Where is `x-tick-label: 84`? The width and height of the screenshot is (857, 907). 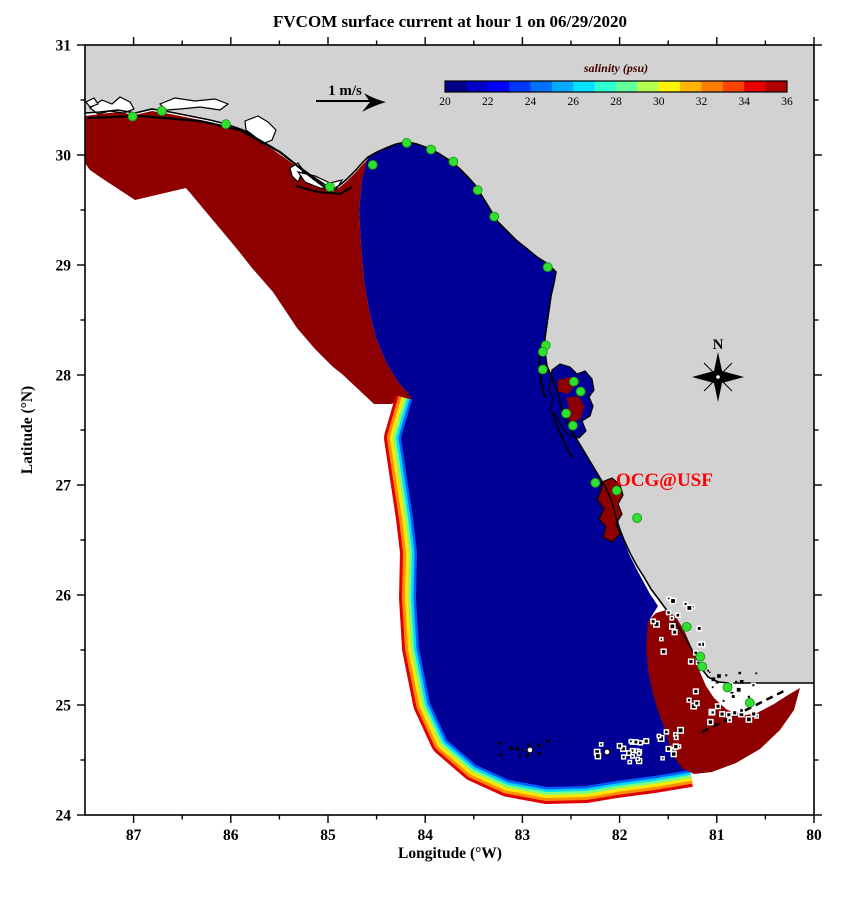 x-tick-label: 84 is located at coordinates (425, 835).